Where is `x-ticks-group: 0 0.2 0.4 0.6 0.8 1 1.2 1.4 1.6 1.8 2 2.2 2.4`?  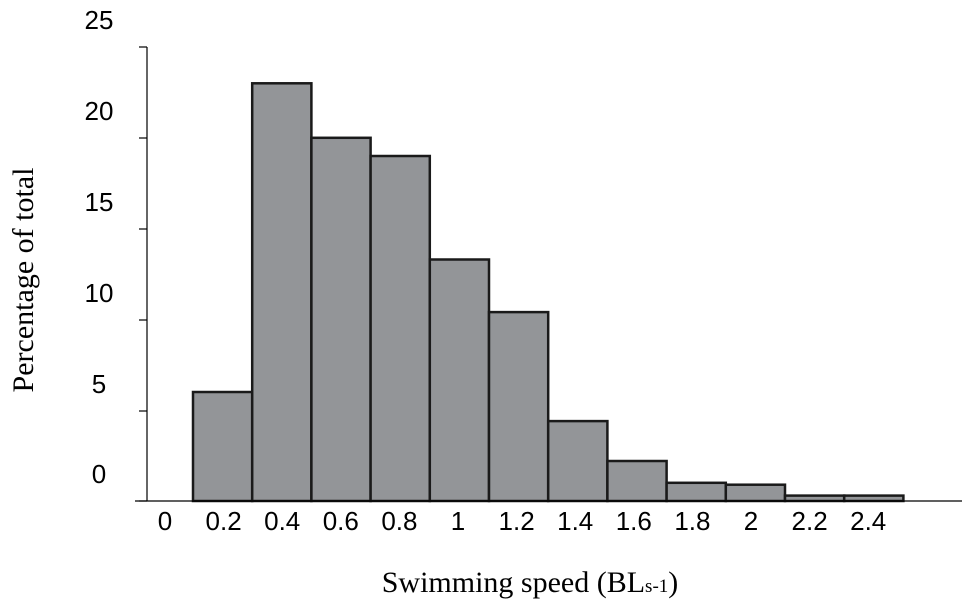
x-ticks-group: 0 0.2 0.4 0.6 0.8 1 1.2 1.4 1.6 1.8 2 2.2 2.4 is located at coordinates (522, 521).